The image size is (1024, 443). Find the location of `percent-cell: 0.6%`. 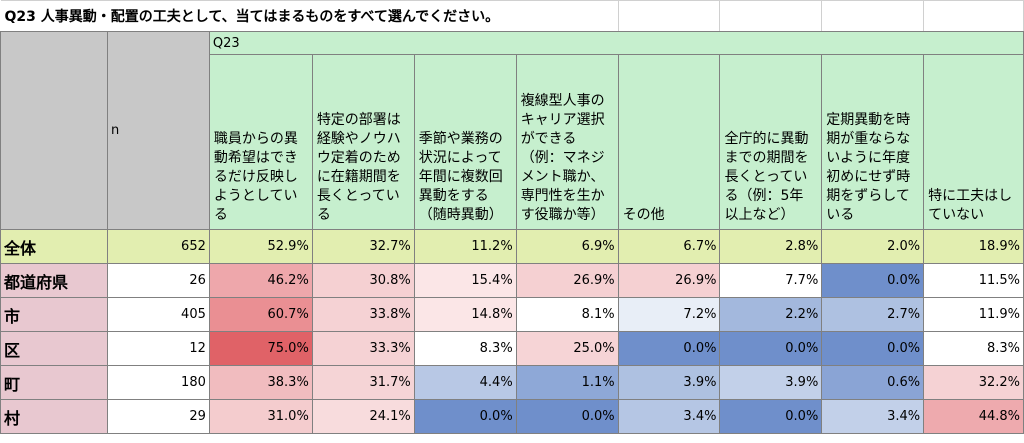

percent-cell: 0.6% is located at coordinates (873, 382).